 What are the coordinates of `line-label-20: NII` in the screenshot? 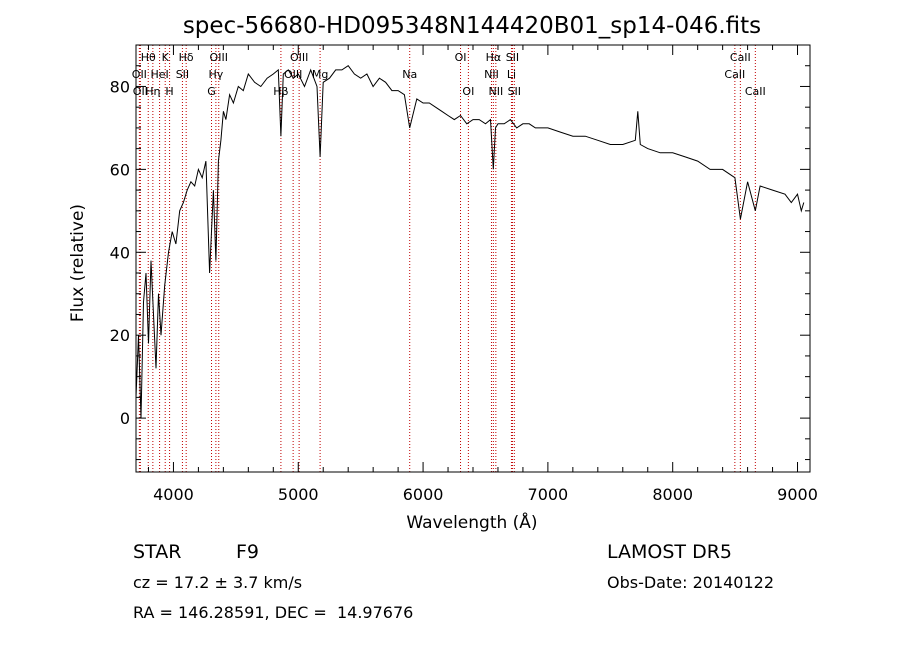 It's located at (491, 74).